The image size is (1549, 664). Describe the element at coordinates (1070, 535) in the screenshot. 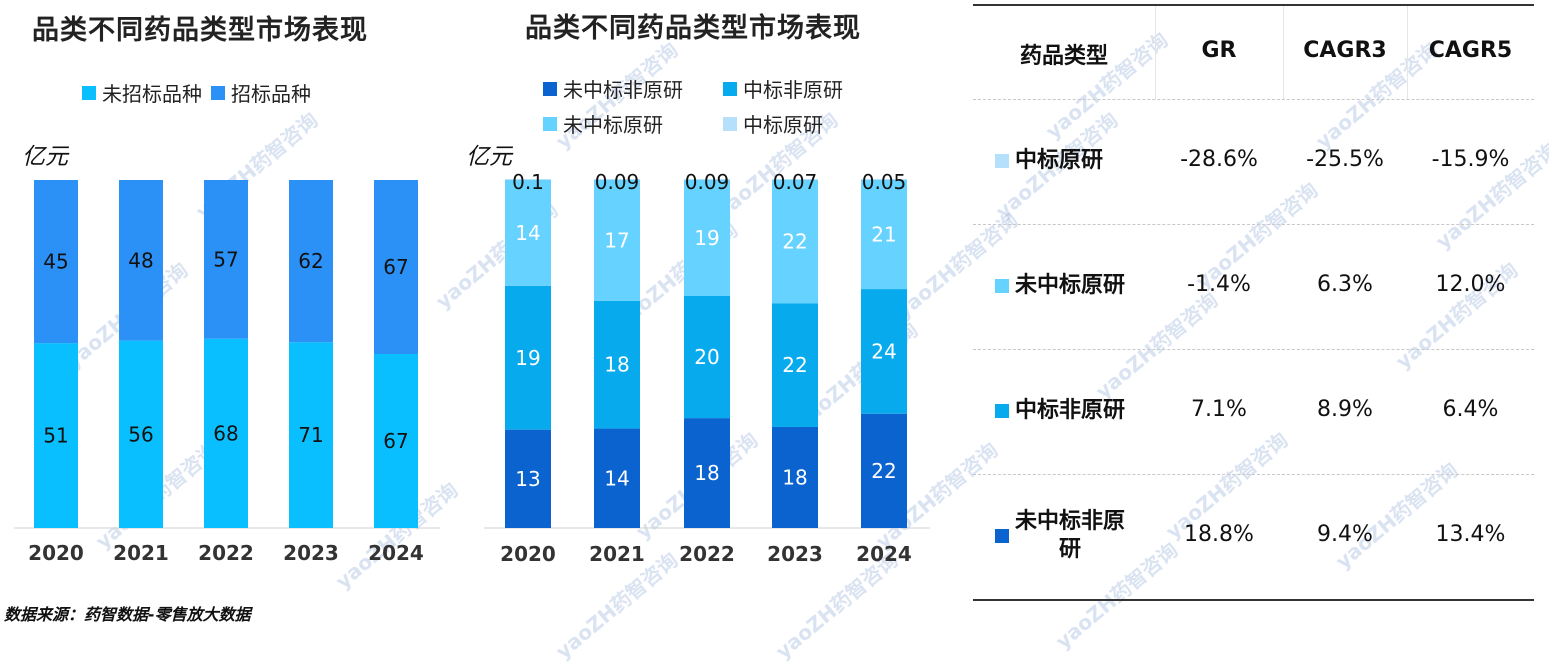

I see `row-label-text: 未中标非原 研` at that location.